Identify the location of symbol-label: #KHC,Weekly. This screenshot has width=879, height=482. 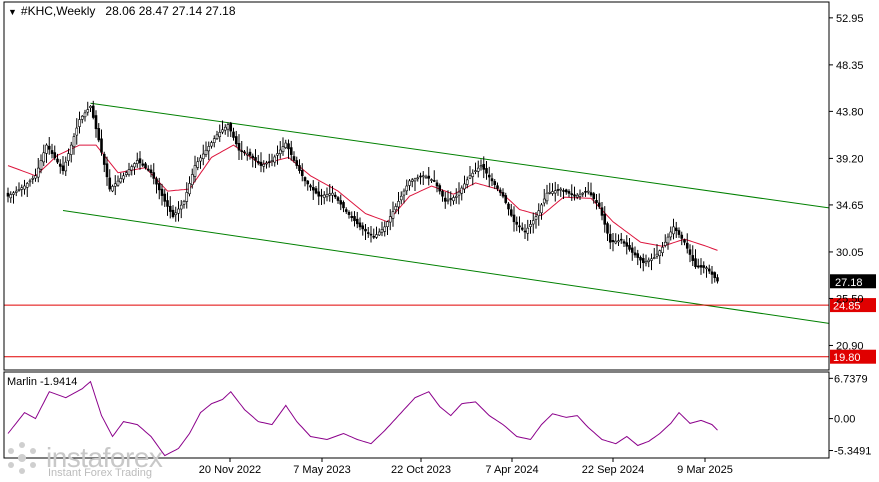
(58, 11).